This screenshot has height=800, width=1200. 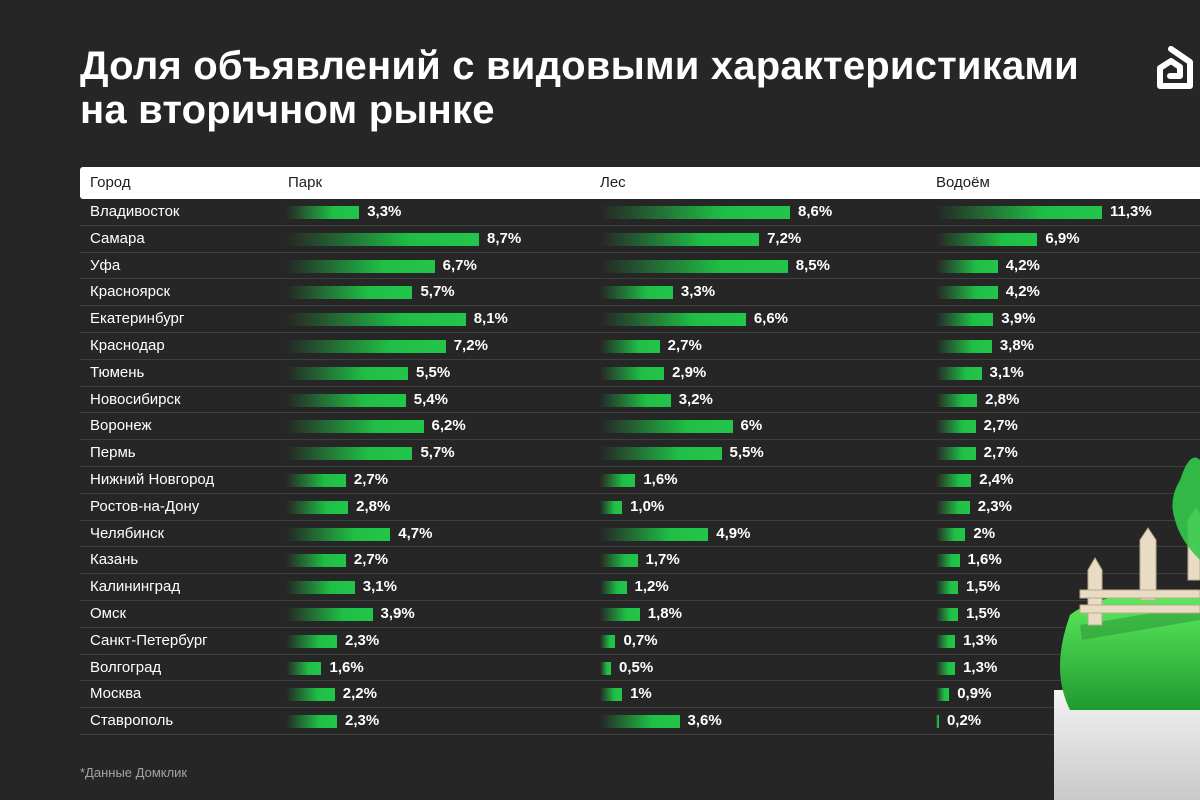 What do you see at coordinates (287, 110) in the screenshot?
I see `title-line-2: на вторичном рынке` at bounding box center [287, 110].